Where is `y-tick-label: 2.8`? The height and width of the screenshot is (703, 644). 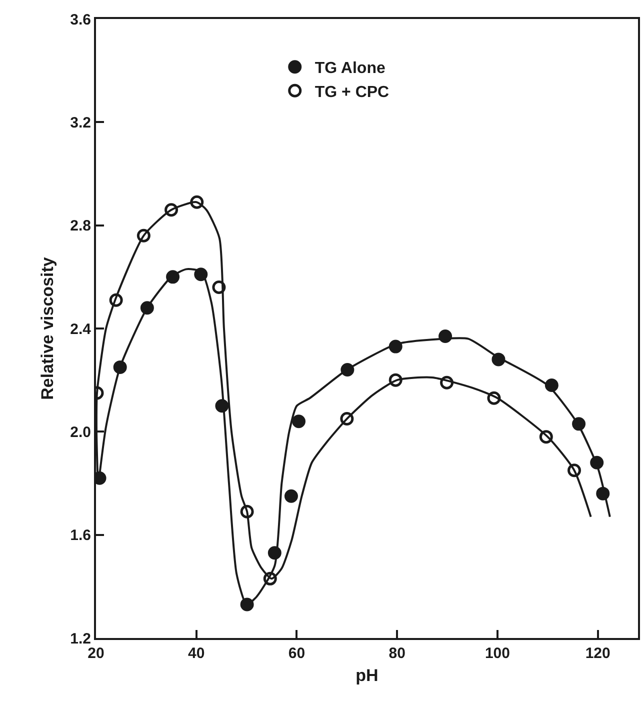 y-tick-label: 2.8 is located at coordinates (80, 226).